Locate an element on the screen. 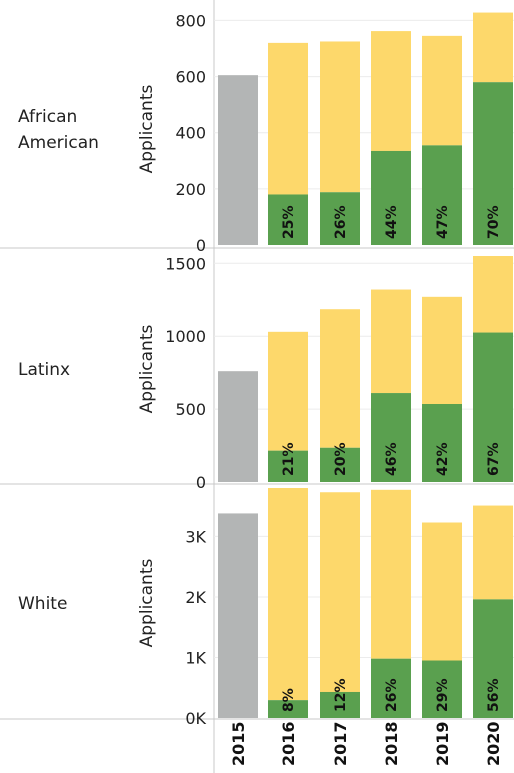  percent-label: 29% is located at coordinates (443, 695).